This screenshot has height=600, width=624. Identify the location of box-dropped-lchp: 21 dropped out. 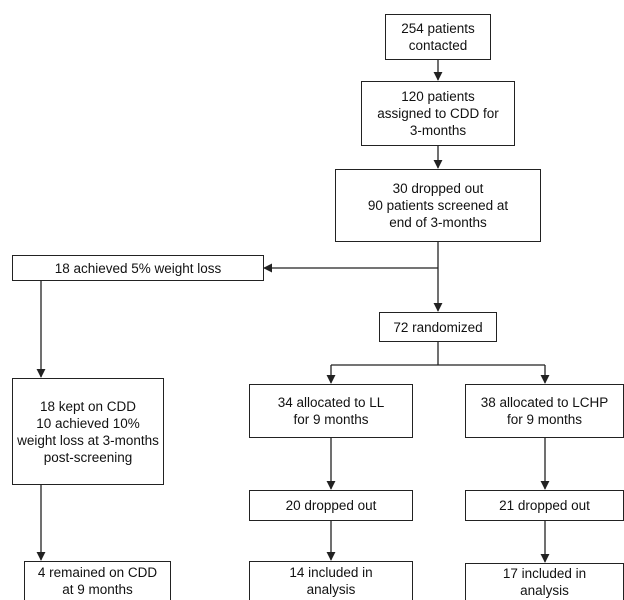
(544, 505).